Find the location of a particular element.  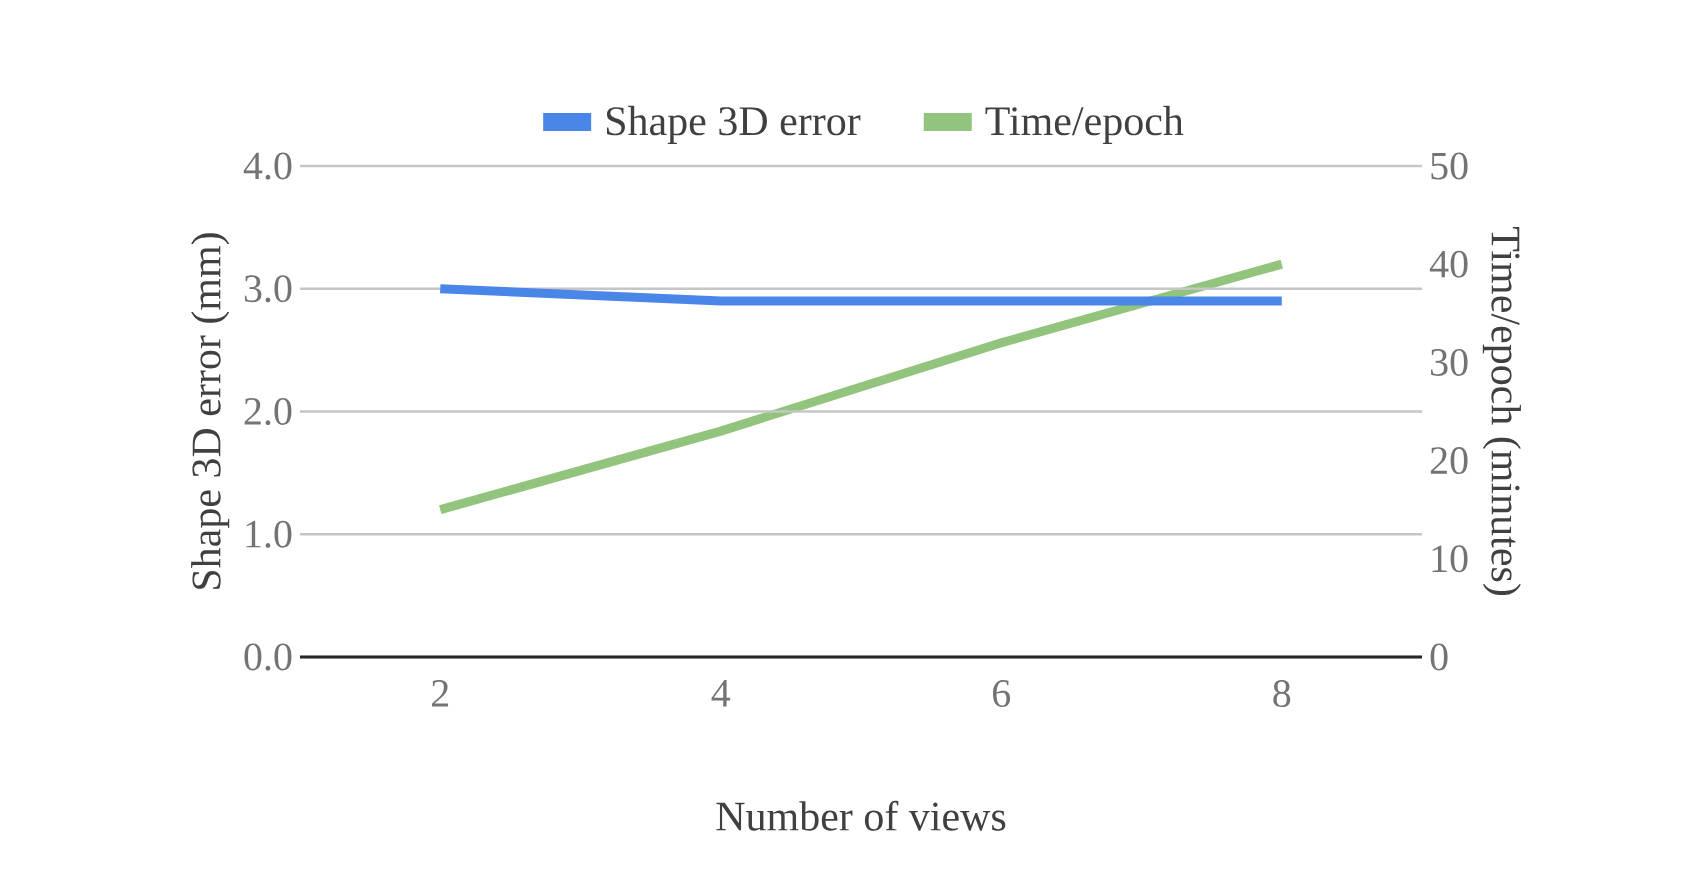

x-tick-label: 8 is located at coordinates (1282, 694).